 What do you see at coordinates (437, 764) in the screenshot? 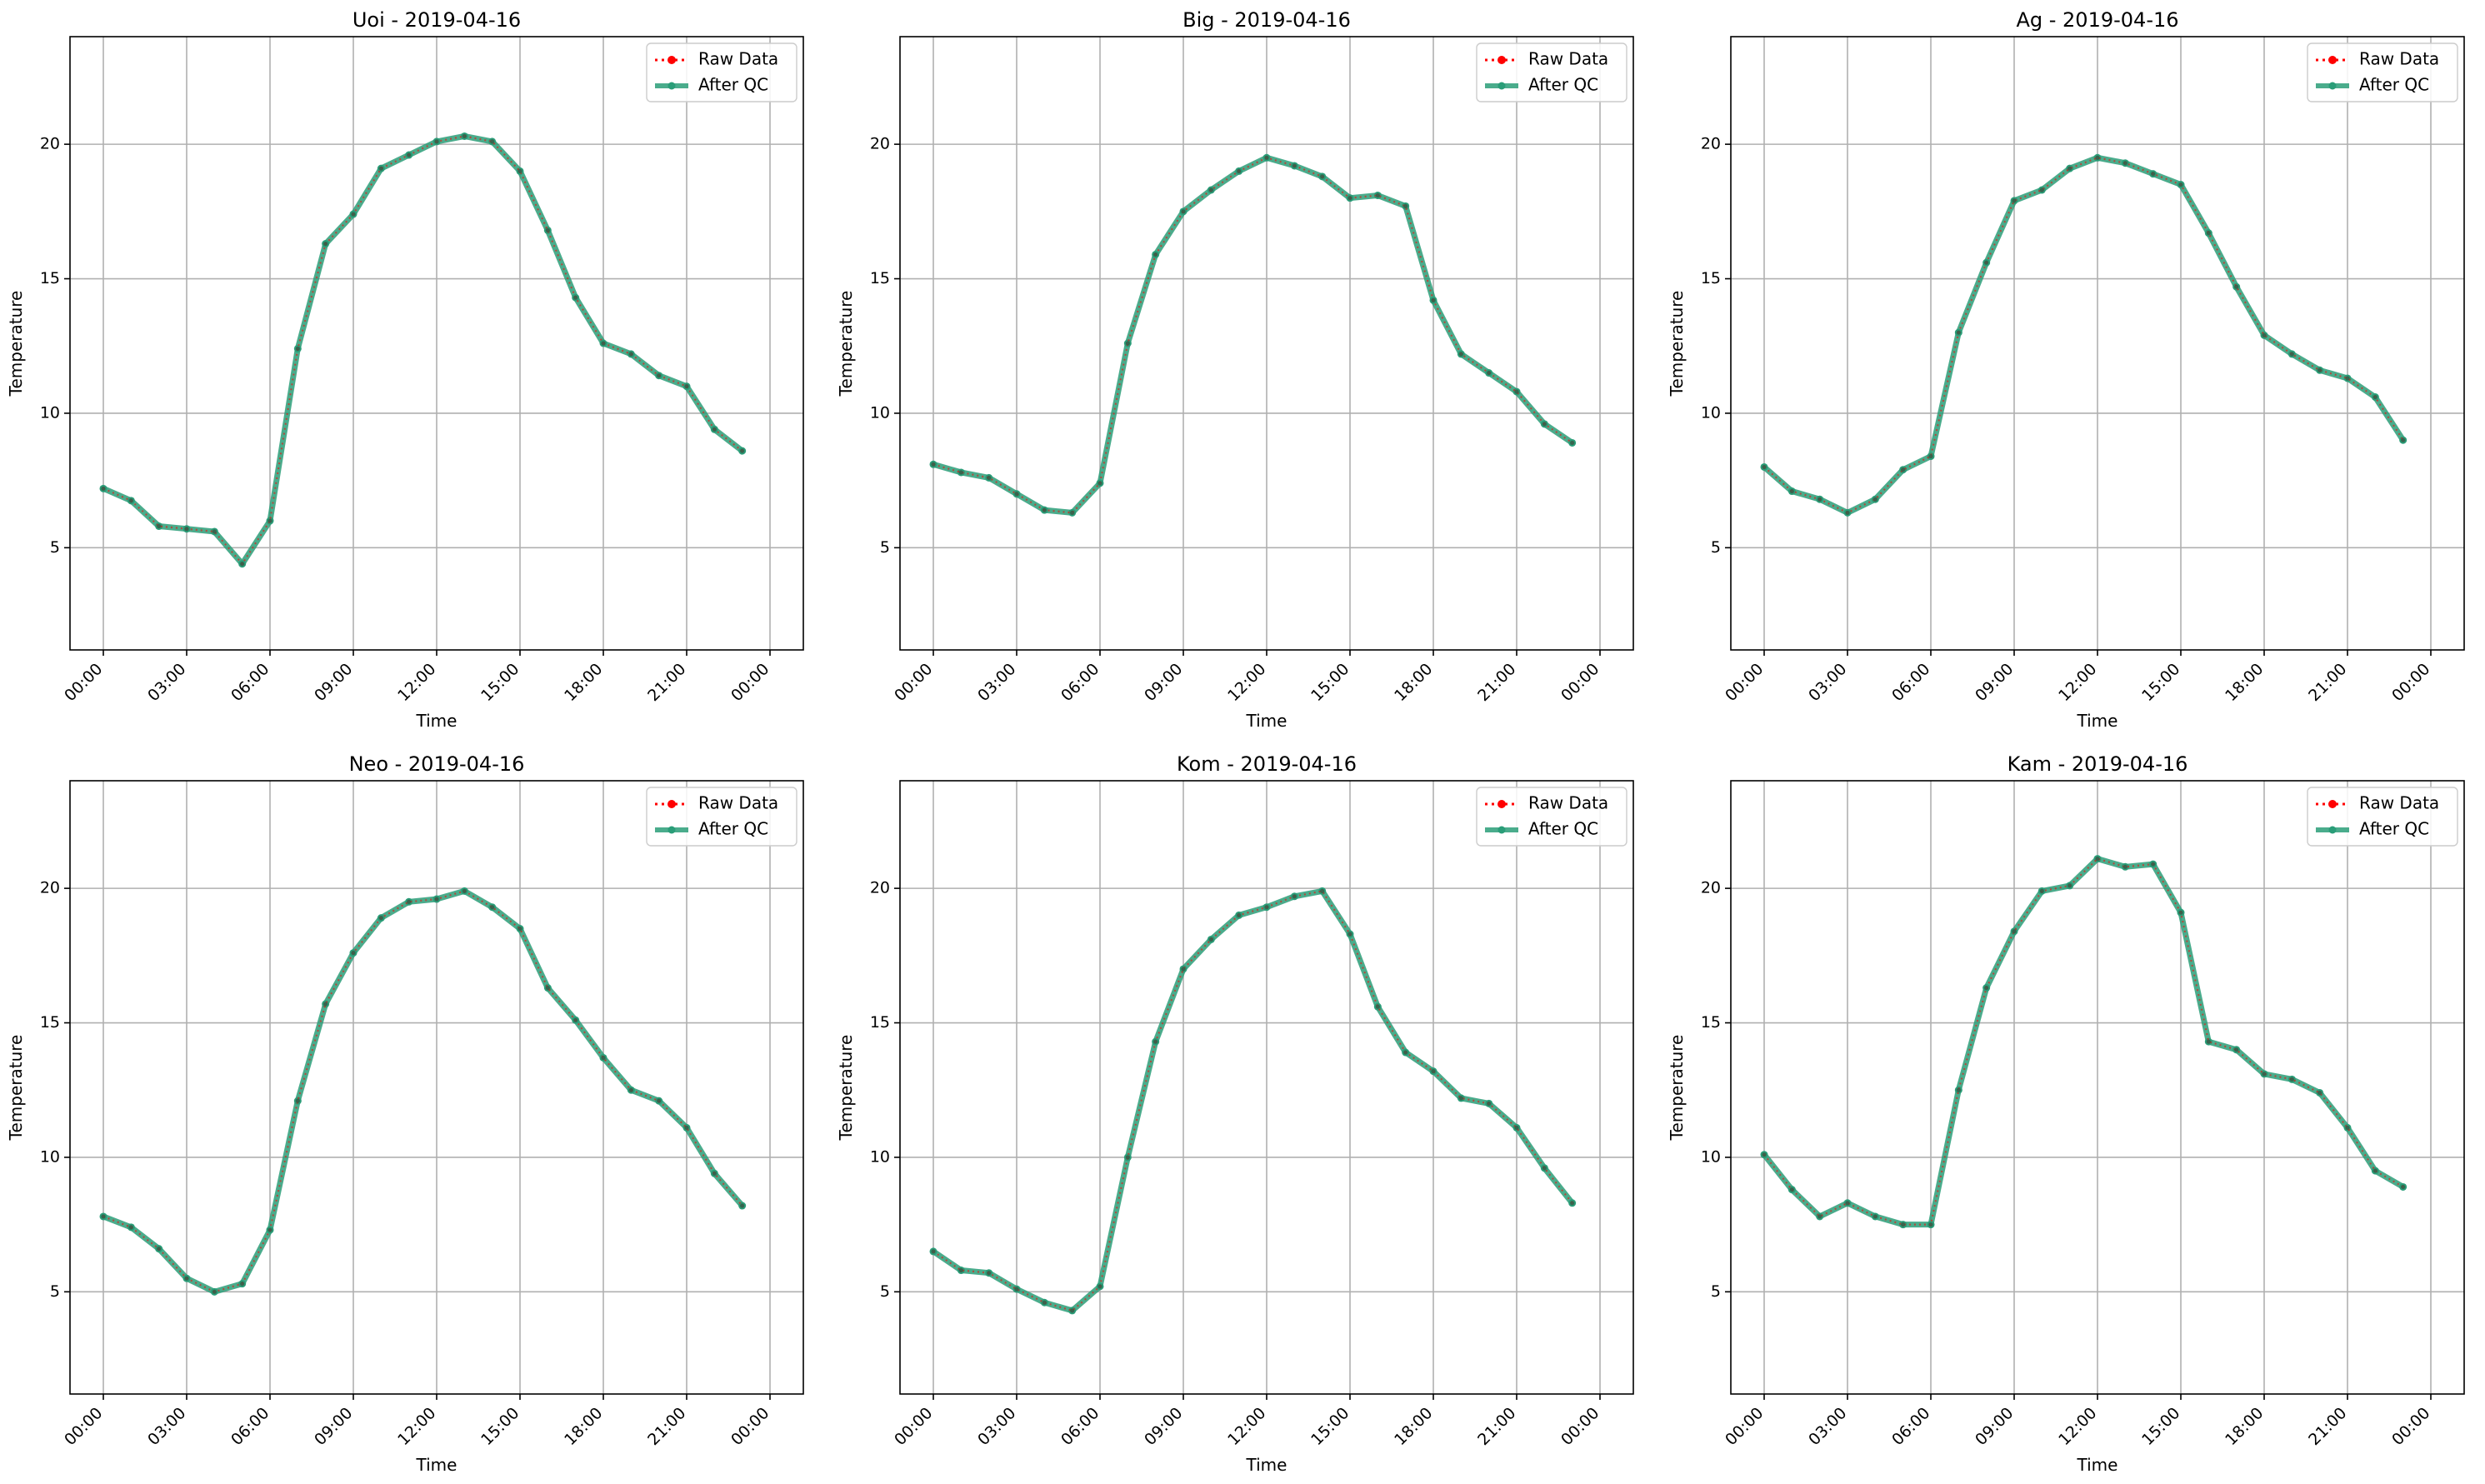
I see `chart-title: Neo - 2019-04-16` at bounding box center [437, 764].